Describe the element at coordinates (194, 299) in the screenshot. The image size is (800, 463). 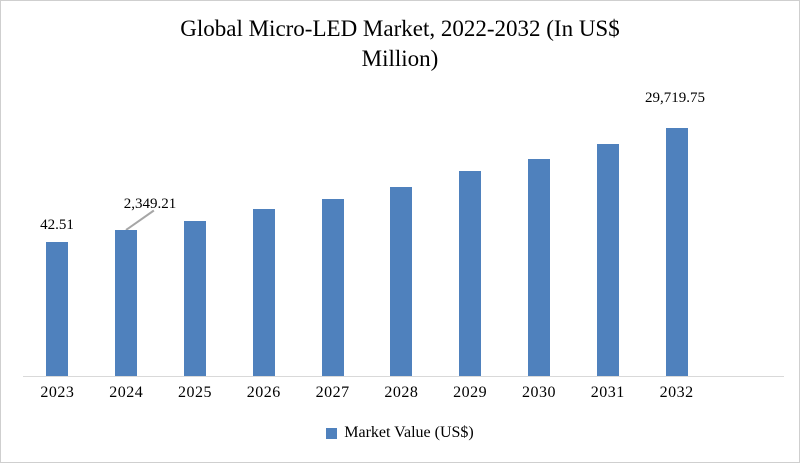
I see `bar-2025` at that location.